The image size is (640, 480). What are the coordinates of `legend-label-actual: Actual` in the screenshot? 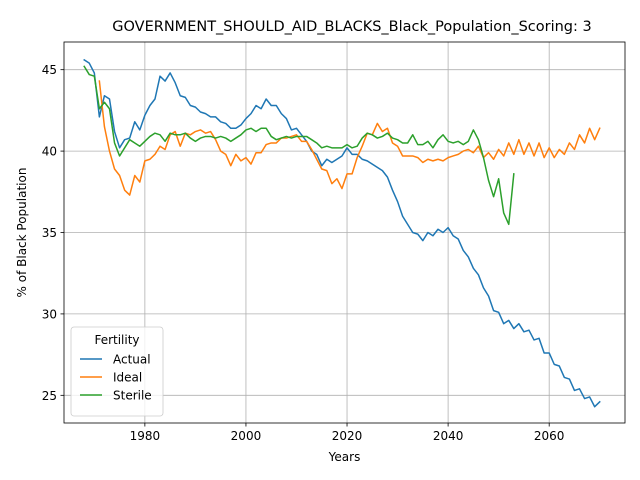 It's located at (132, 360).